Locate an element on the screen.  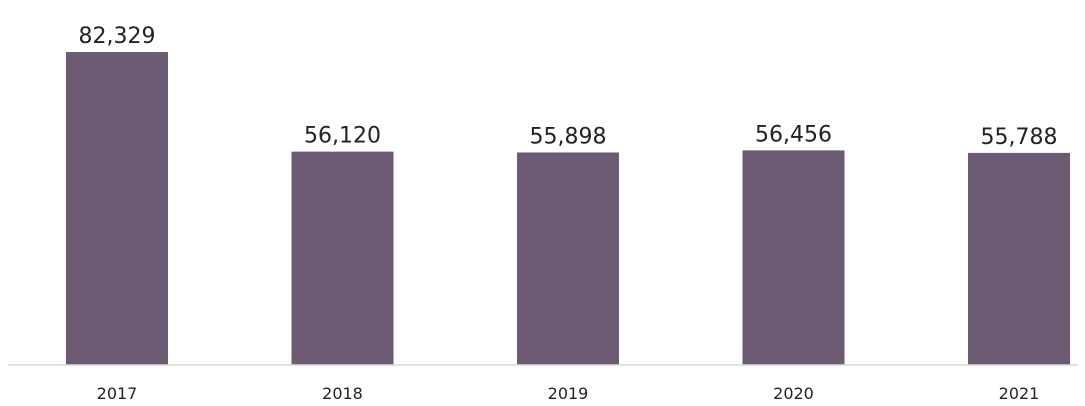
x-tick-label-2019: 2019 is located at coordinates (568, 393).